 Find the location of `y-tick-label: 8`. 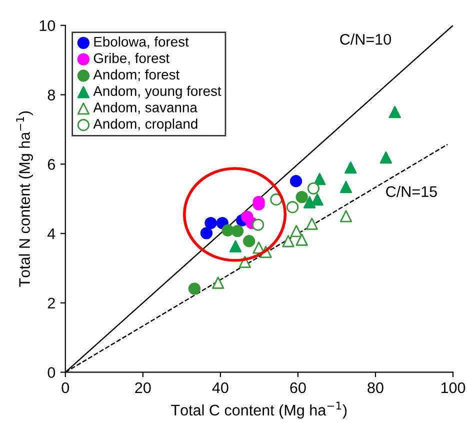

y-tick-label: 8 is located at coordinates (51, 95).